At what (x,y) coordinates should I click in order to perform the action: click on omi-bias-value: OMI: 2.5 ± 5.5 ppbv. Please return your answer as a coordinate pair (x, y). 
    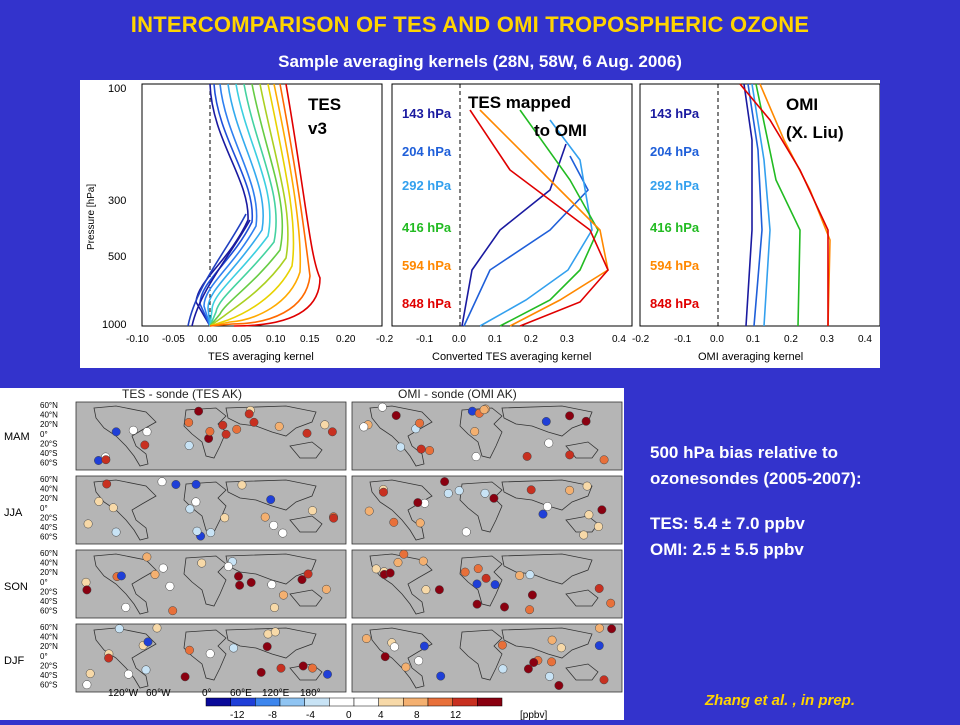
    Looking at the image, I should click on (727, 549).